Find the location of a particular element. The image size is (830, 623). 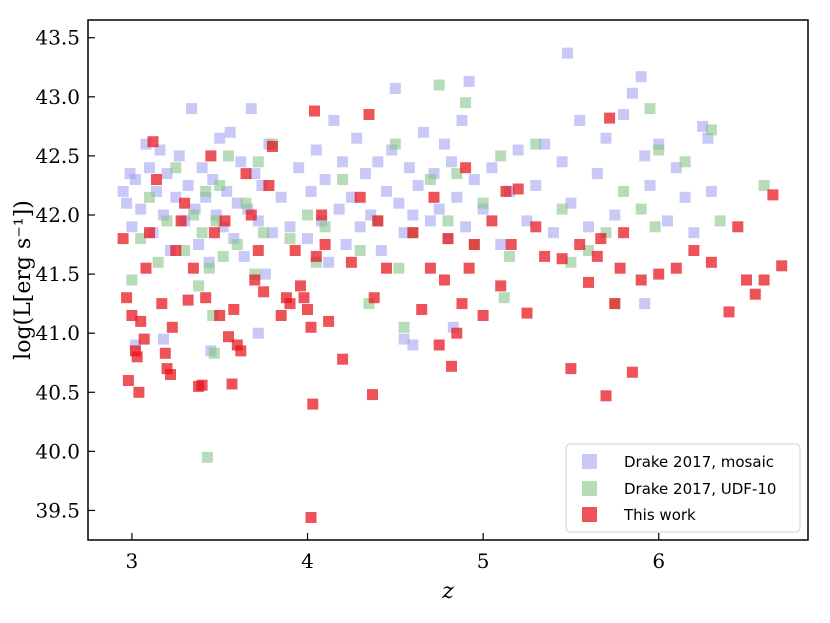

legend-box is located at coordinates (683, 488).